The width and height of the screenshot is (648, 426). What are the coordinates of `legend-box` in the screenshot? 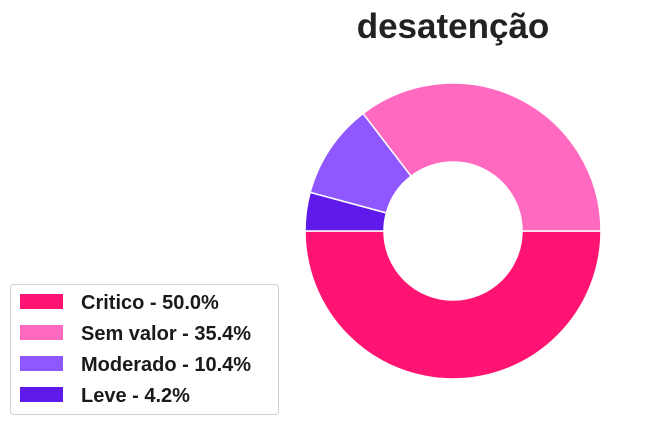 It's located at (144, 349).